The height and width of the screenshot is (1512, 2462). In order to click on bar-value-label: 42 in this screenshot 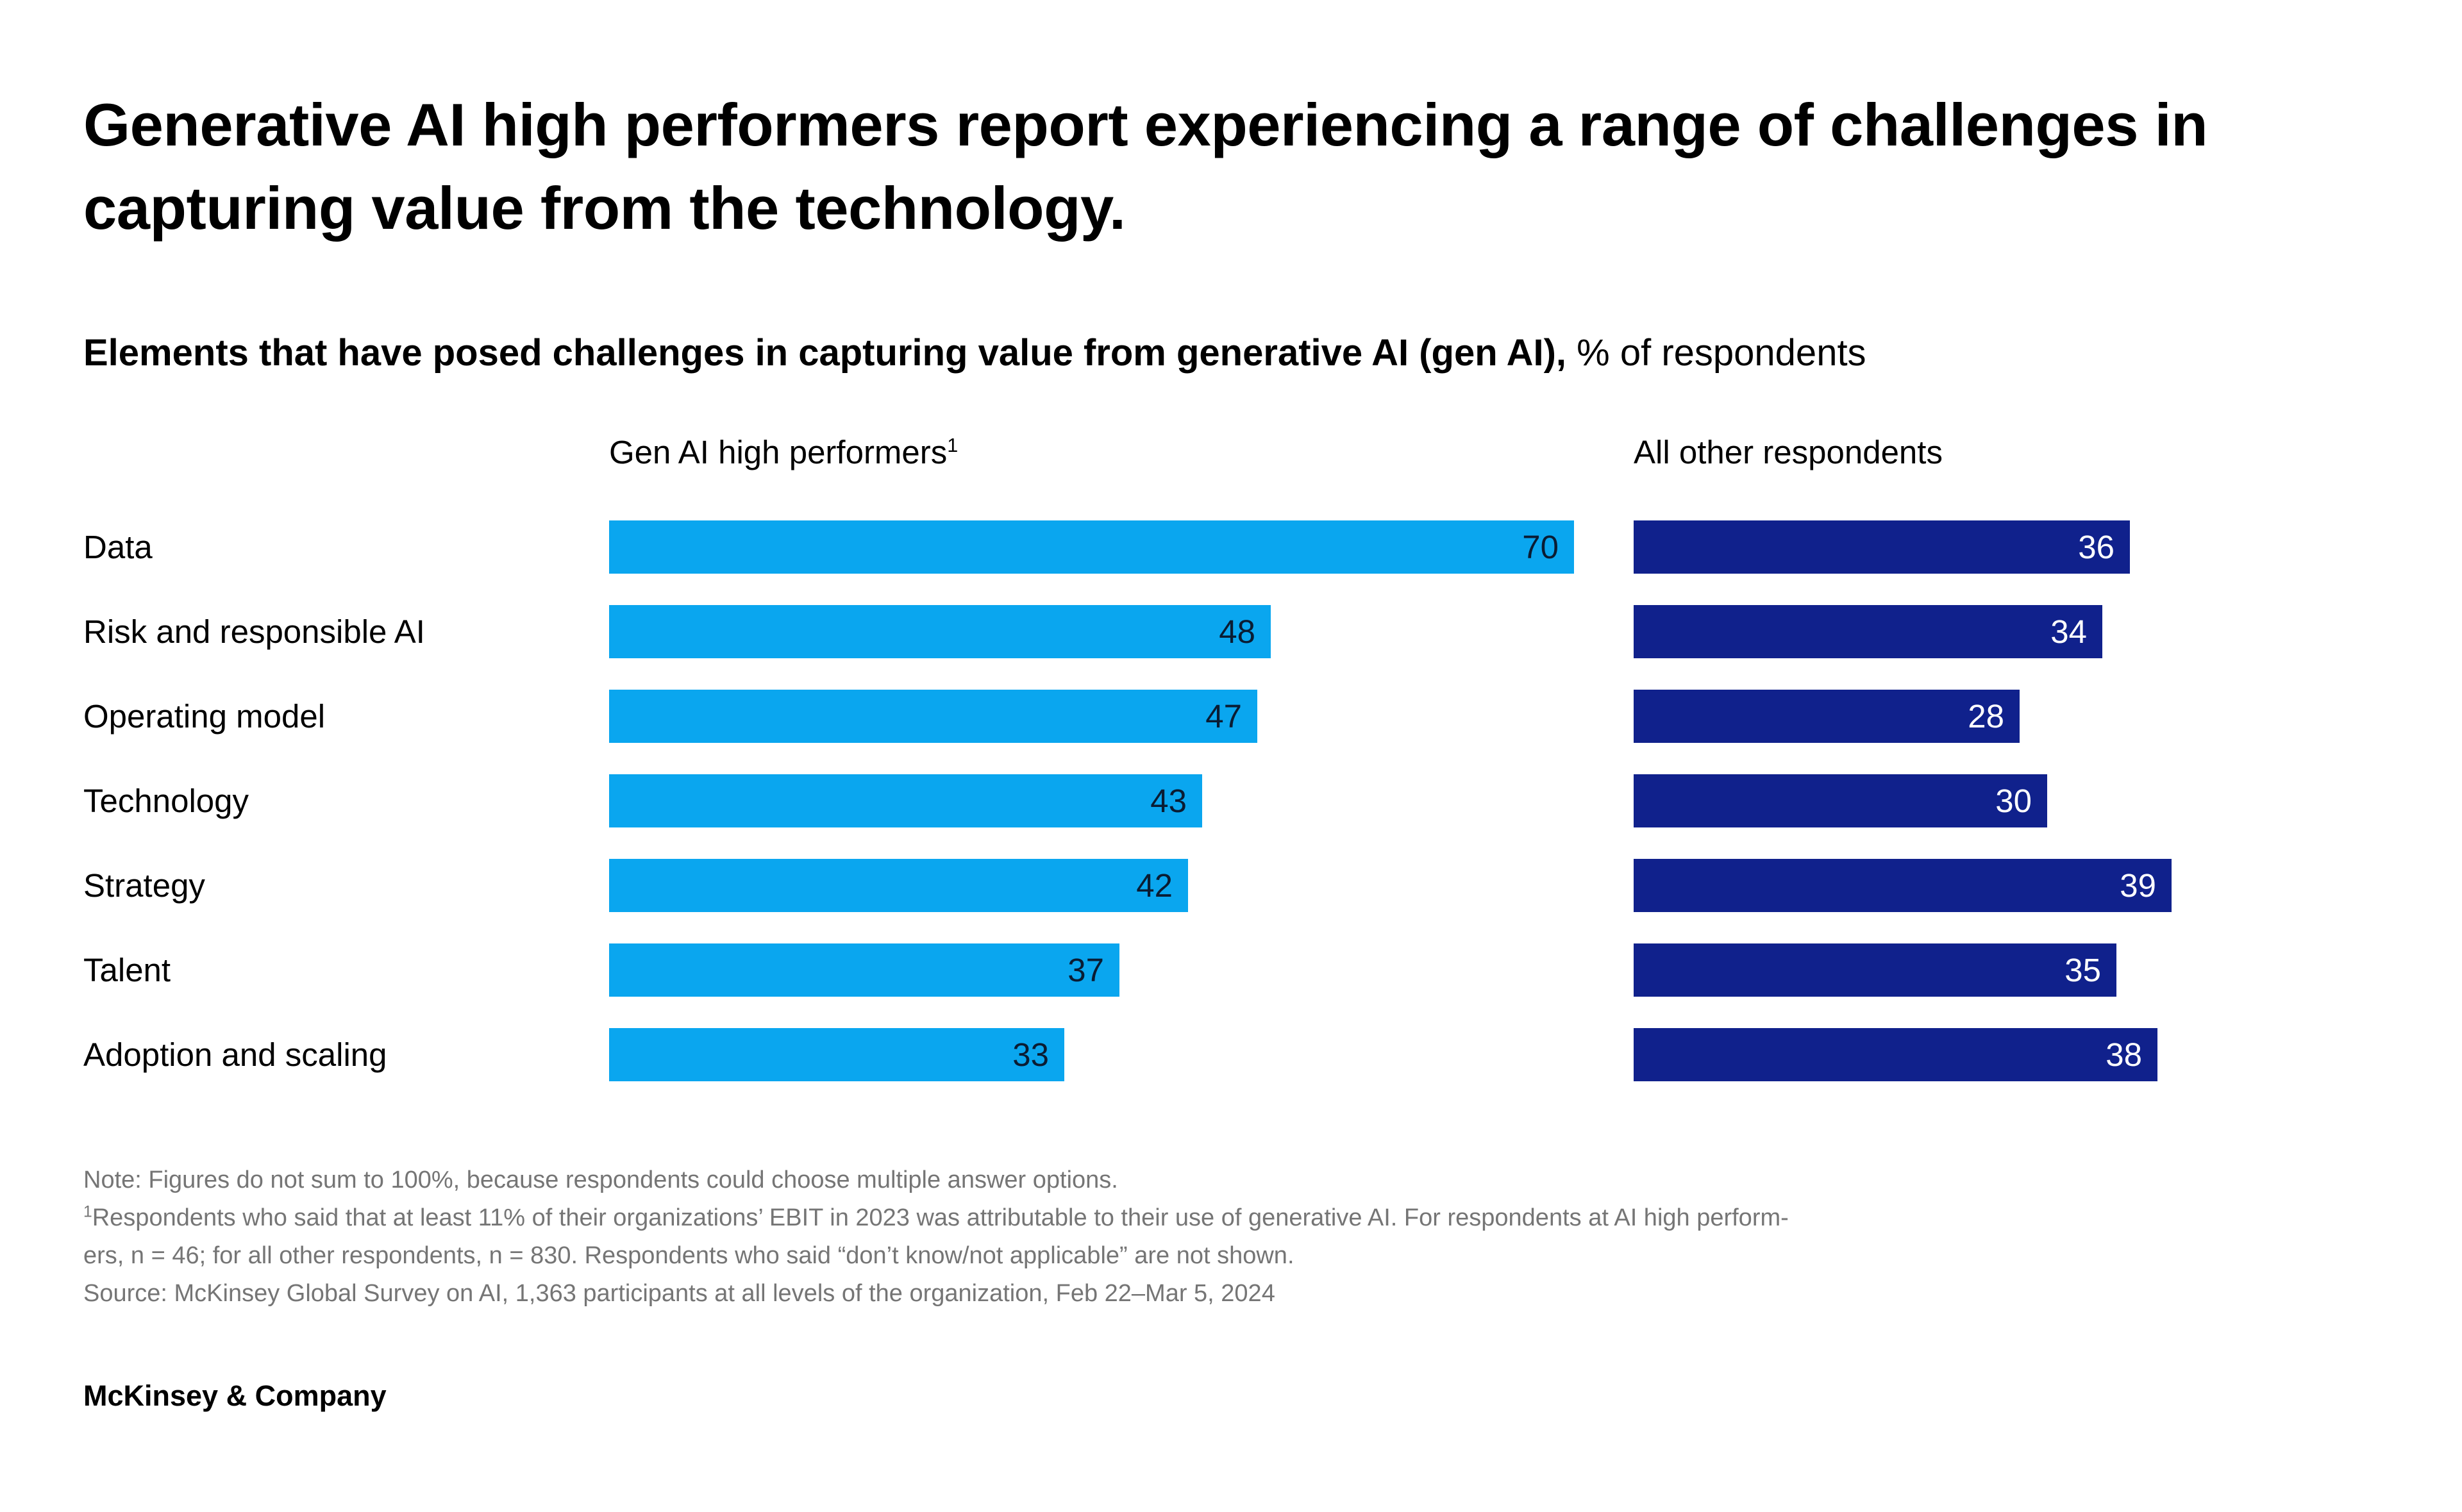, I will do `click(1154, 886)`.